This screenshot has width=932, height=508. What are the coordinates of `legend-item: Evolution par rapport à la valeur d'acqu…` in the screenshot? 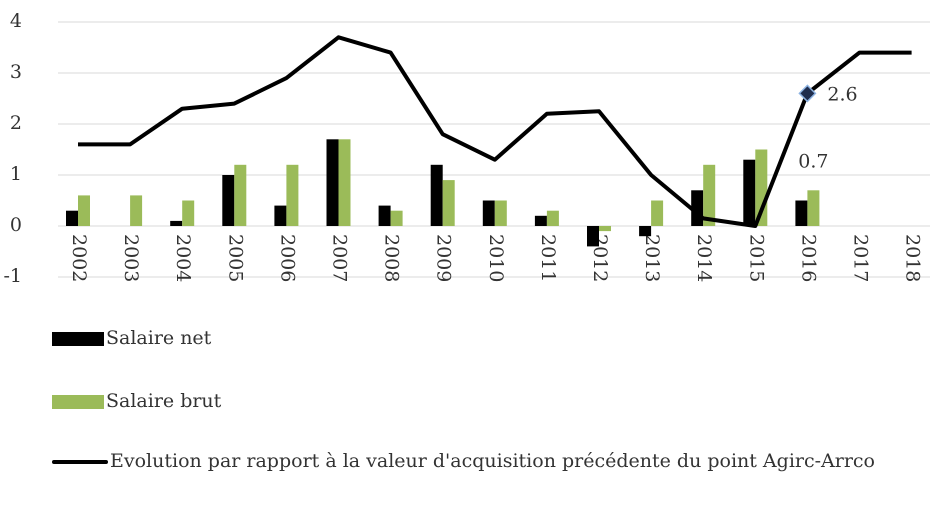 It's located at (472, 461).